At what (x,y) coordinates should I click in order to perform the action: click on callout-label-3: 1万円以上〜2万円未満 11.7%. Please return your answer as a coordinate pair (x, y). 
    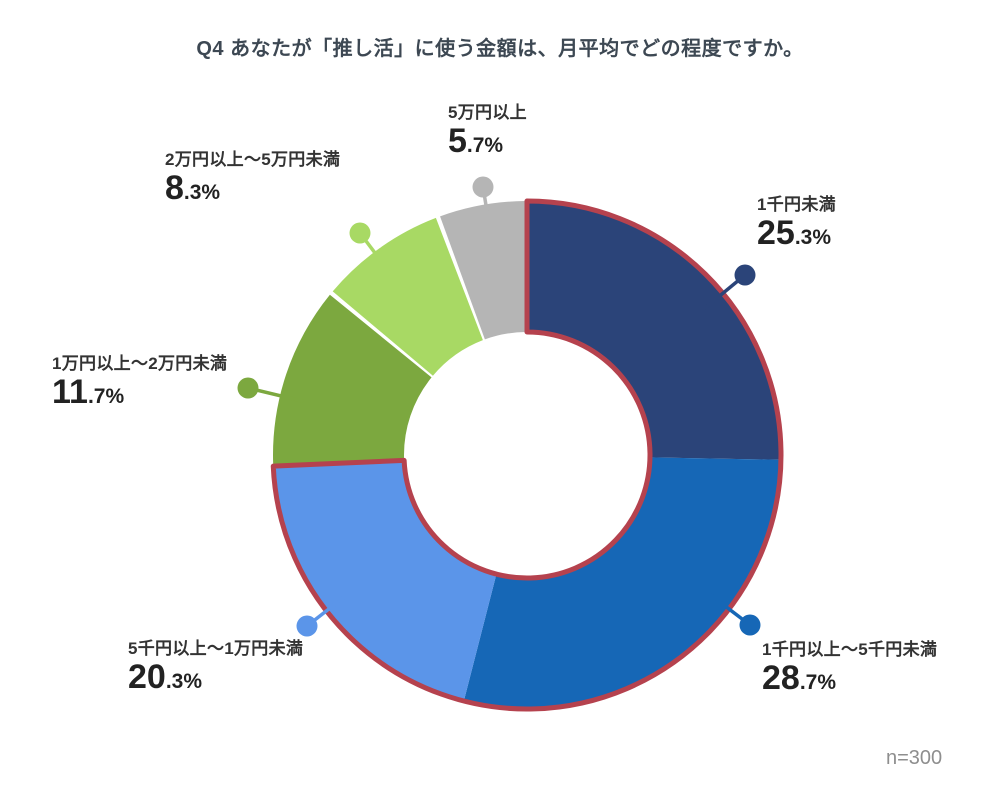
    Looking at the image, I should click on (139, 380).